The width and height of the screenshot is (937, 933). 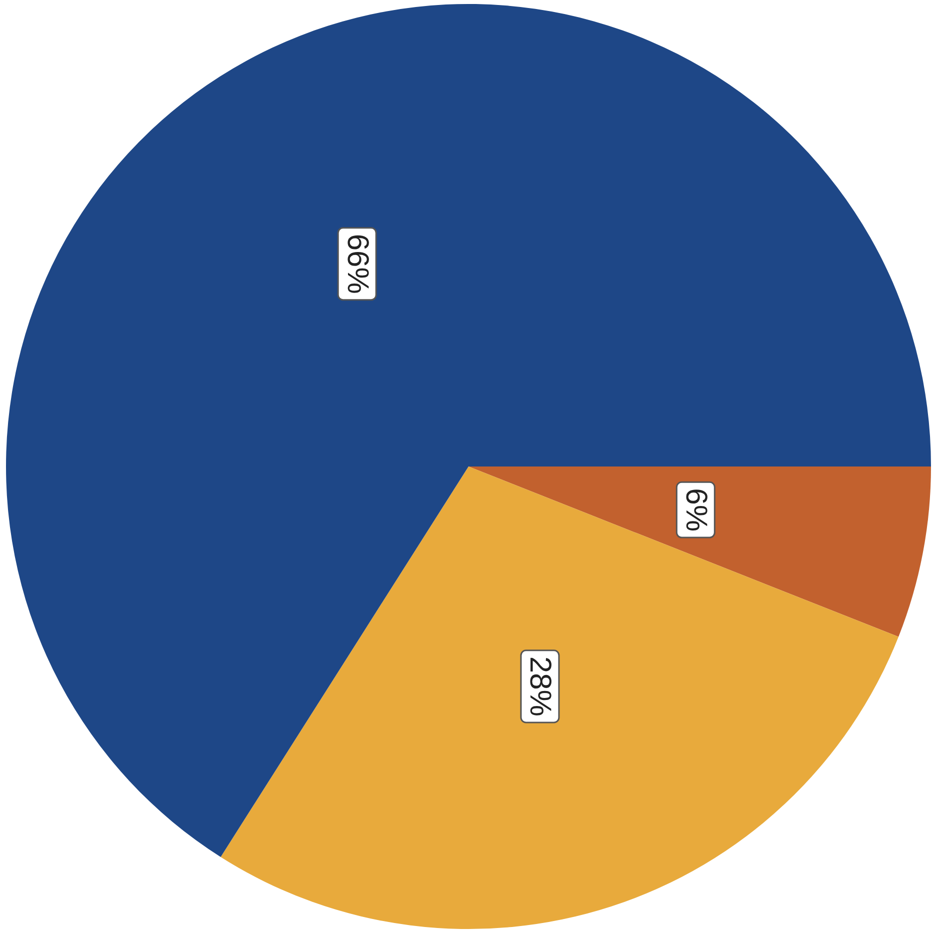 What do you see at coordinates (357, 264) in the screenshot?
I see `data-label: 66%` at bounding box center [357, 264].